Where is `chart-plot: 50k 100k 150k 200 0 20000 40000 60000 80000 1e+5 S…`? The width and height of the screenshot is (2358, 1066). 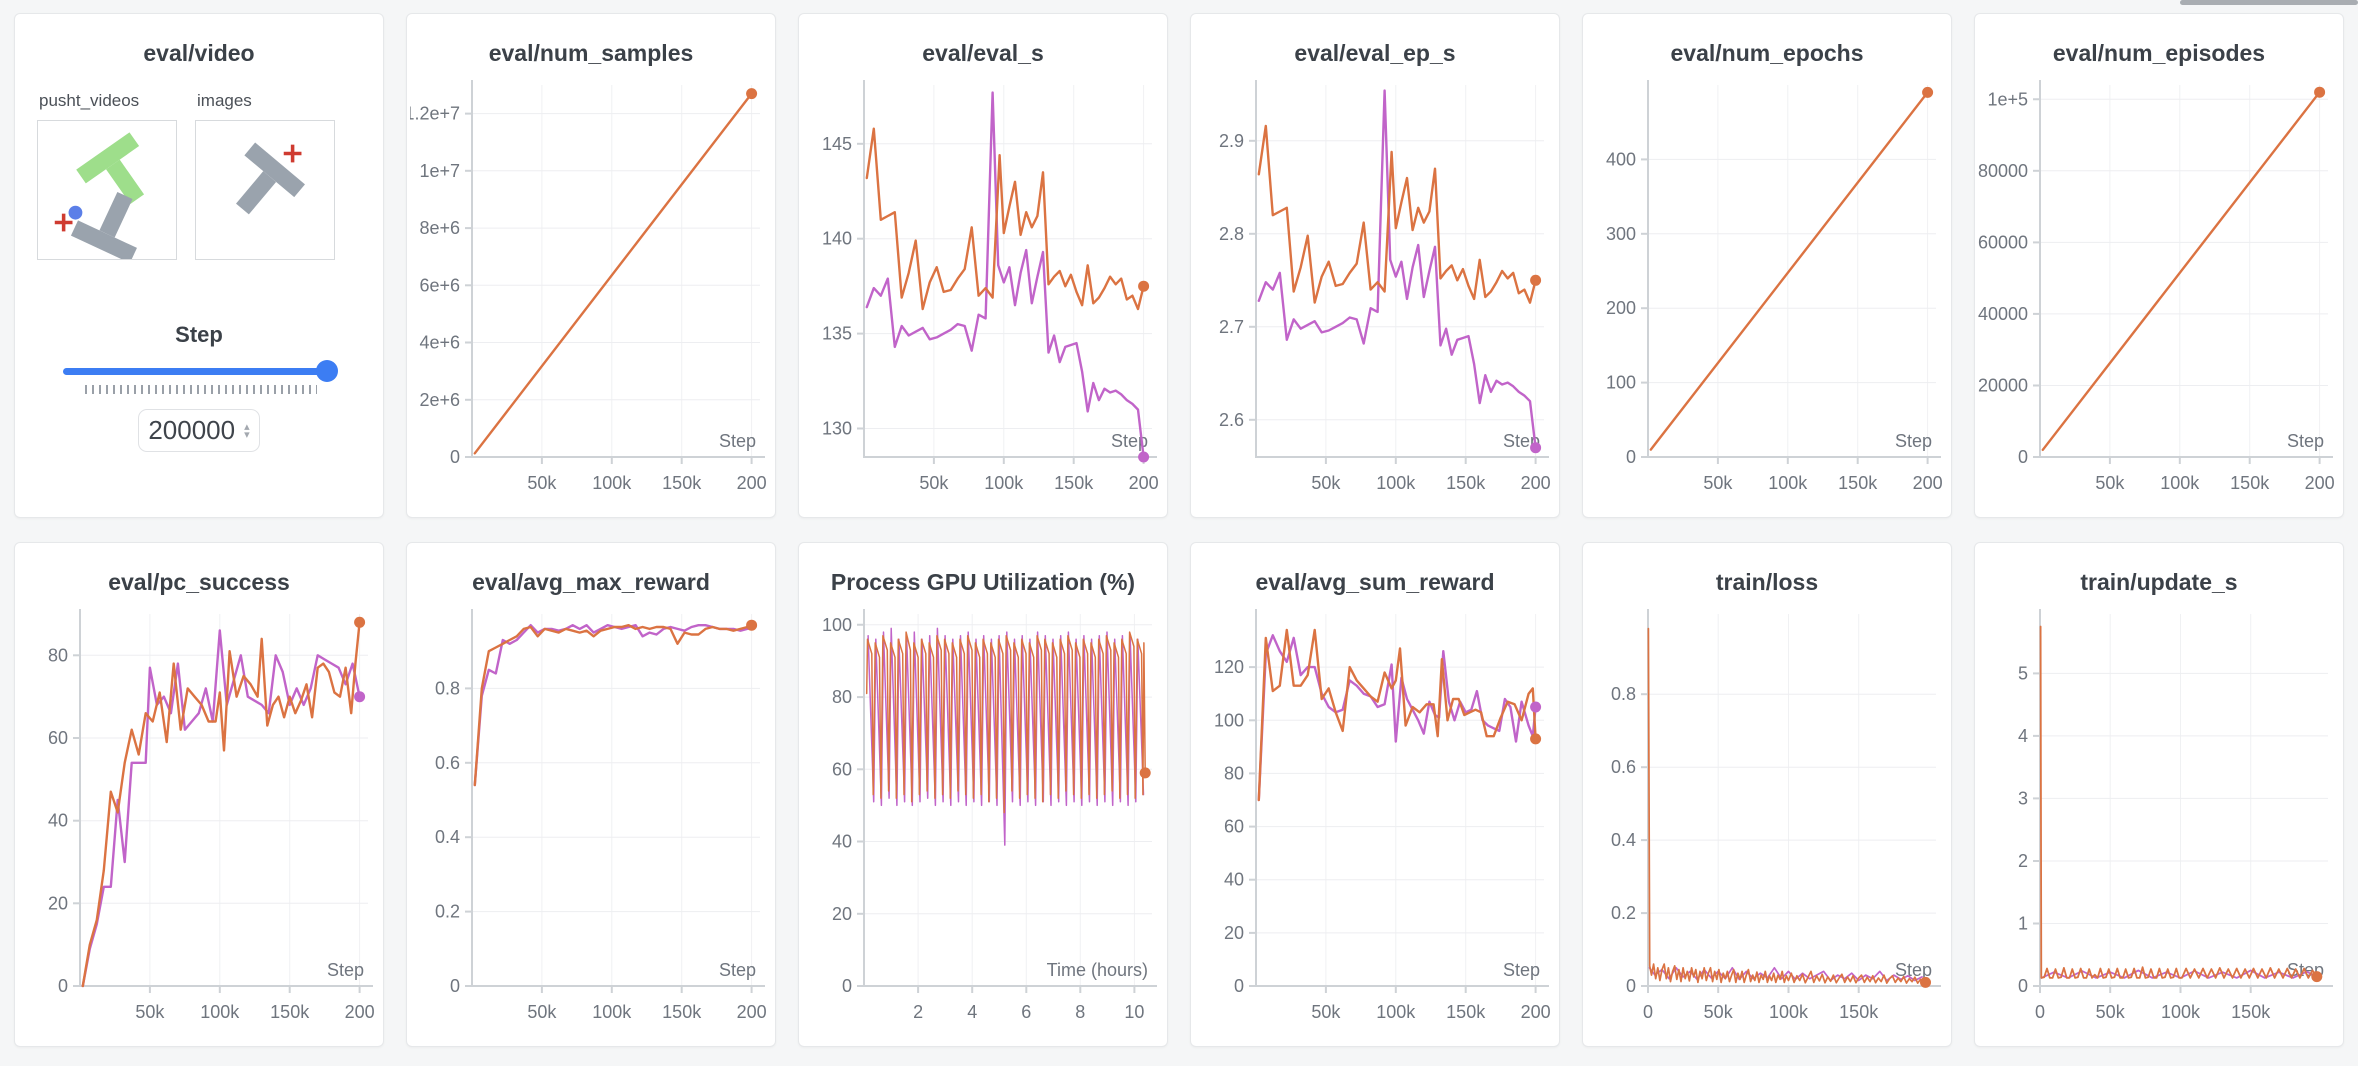
chart-plot: 50k 100k 150k 200 0 20000 40000 60000 80000 1e+5 S… is located at coordinates (2159, 293).